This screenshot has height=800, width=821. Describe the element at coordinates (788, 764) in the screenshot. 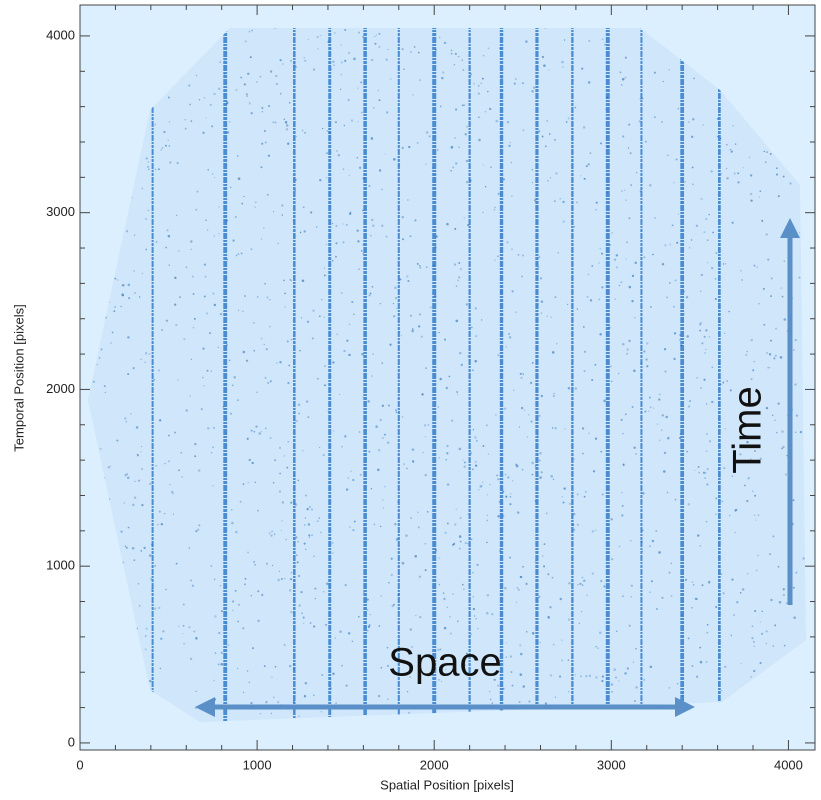

I see `x-tick-label: 4000` at that location.